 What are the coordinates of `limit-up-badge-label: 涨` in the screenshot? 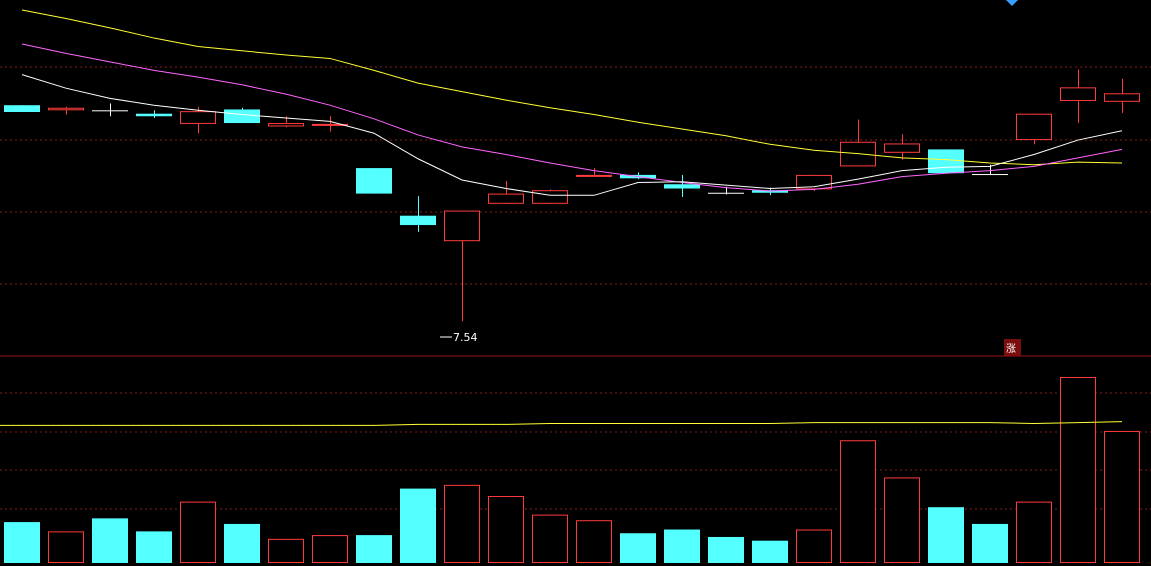 It's located at (1011, 349).